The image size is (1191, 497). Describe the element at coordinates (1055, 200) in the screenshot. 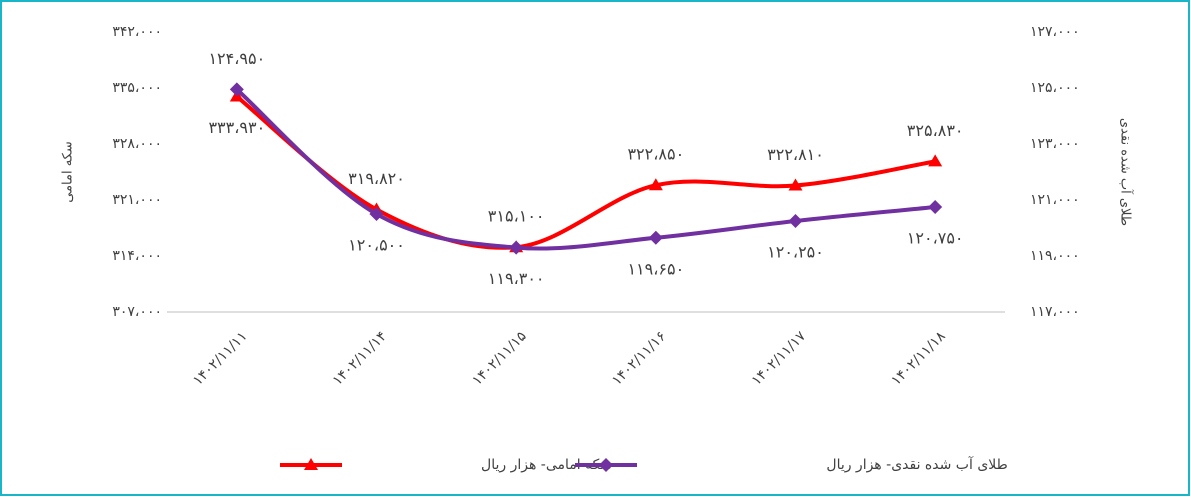

I see `y2-tick-label: ۱۲۱،۰۰۰` at that location.